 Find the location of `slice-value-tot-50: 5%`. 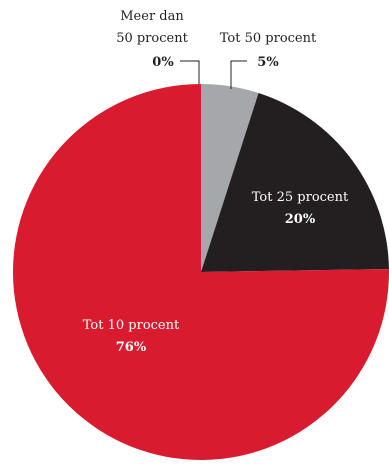

slice-value-tot-50: 5% is located at coordinates (268, 62).